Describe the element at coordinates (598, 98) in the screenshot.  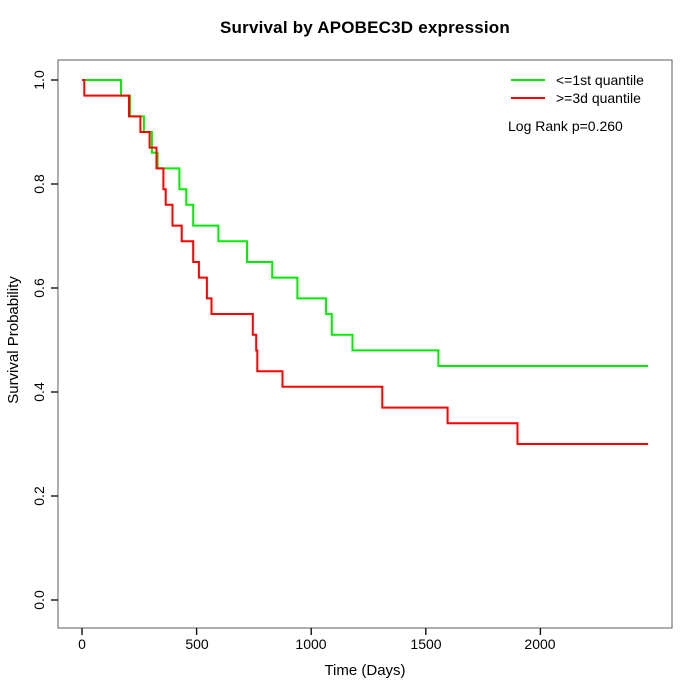
I see `legend-label-third-quantile: >=3d quantile` at that location.